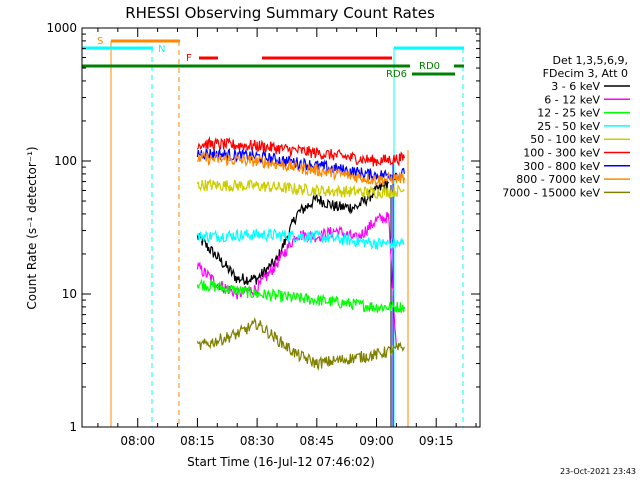  I want to click on legend-label-7: 800 - 7000 keV, so click(558, 179).